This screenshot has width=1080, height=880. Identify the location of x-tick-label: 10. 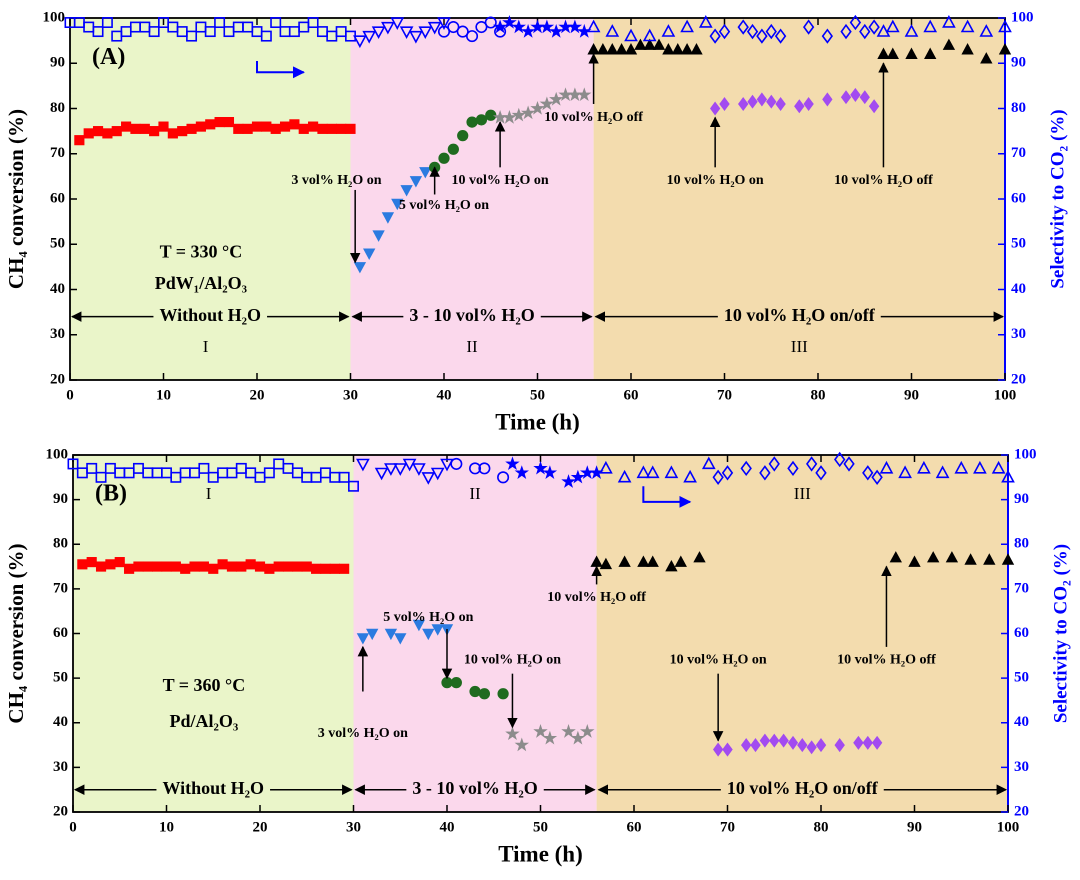
(163, 395).